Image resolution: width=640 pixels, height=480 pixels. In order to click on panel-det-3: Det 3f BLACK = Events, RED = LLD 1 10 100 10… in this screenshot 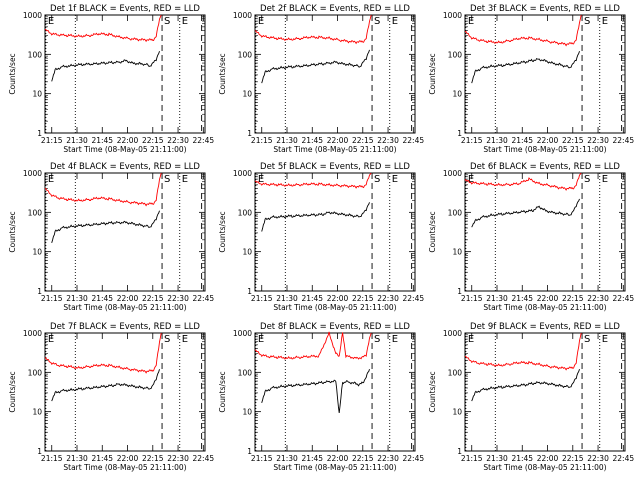, I will do `click(531, 79)`.